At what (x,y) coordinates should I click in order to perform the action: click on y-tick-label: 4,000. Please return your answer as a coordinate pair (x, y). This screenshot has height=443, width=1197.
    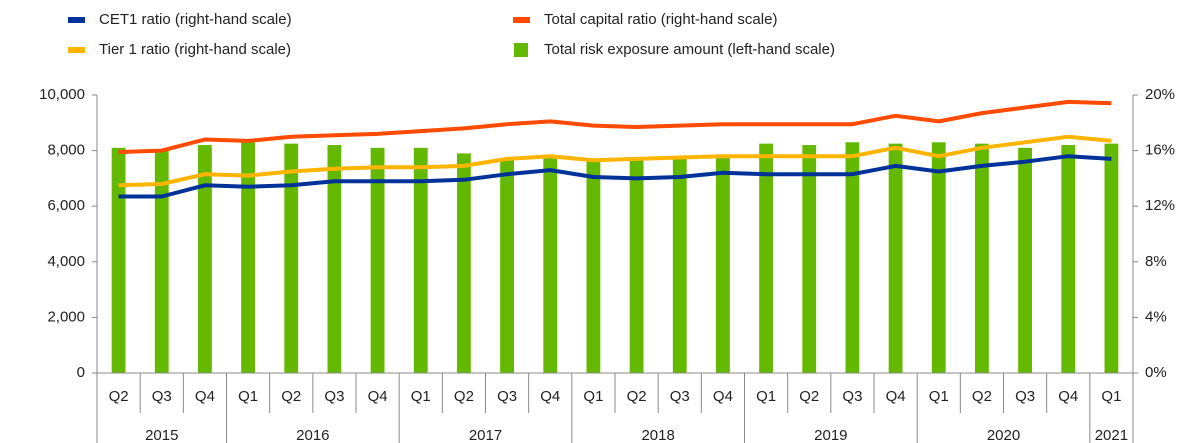
    Looking at the image, I should click on (66, 261).